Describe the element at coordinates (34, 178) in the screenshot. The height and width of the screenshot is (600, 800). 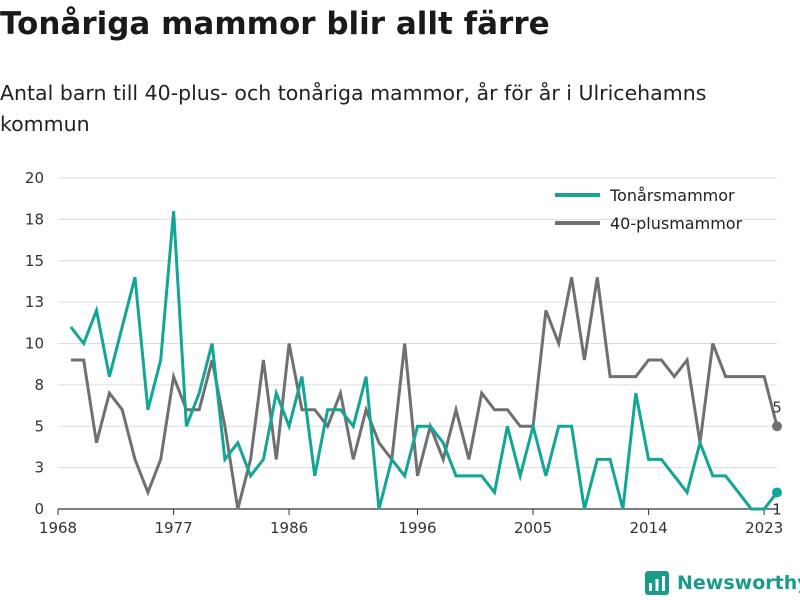
I see `y-tick-label: 20` at that location.